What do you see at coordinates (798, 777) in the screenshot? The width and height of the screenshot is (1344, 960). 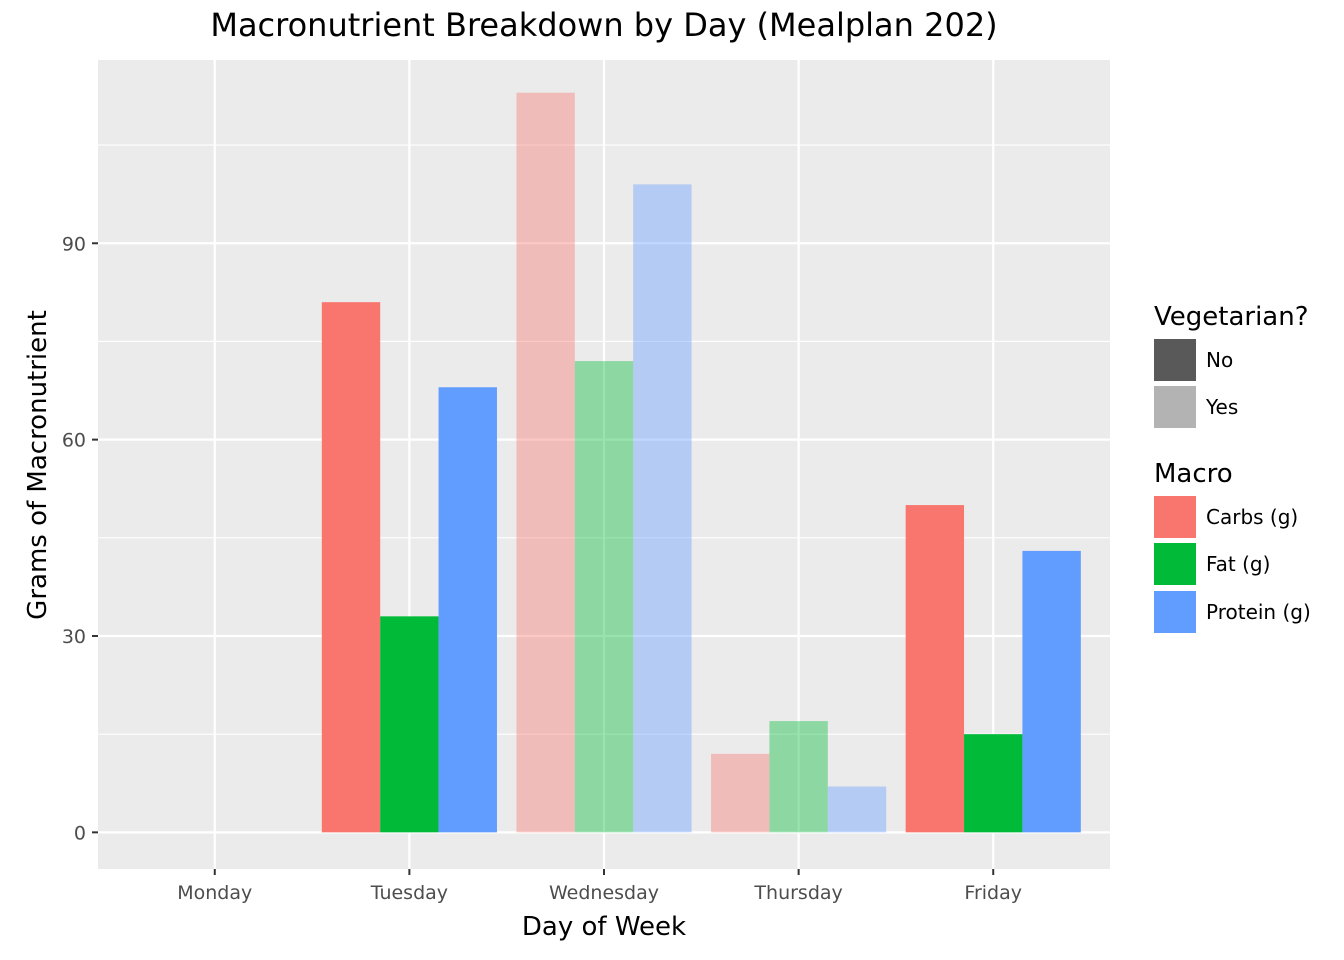 I see `bar-thursday-fat` at bounding box center [798, 777].